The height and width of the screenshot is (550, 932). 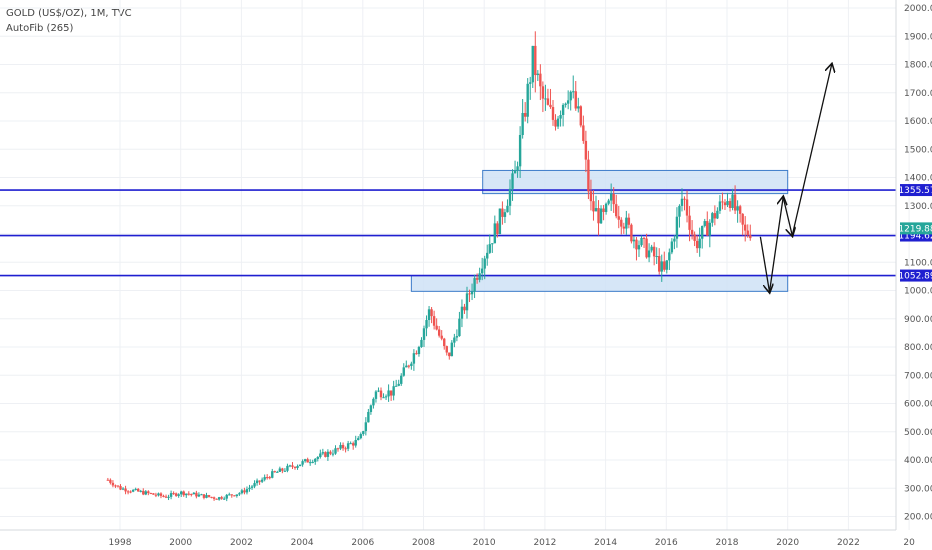 I want to click on y-tick-label: 1600.00, so click(x=918, y=122).